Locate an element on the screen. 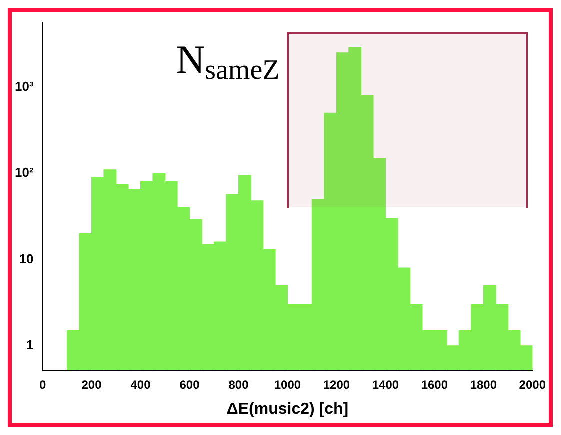 This screenshot has height=435, width=561. x-tick-label: 1200 is located at coordinates (336, 385).